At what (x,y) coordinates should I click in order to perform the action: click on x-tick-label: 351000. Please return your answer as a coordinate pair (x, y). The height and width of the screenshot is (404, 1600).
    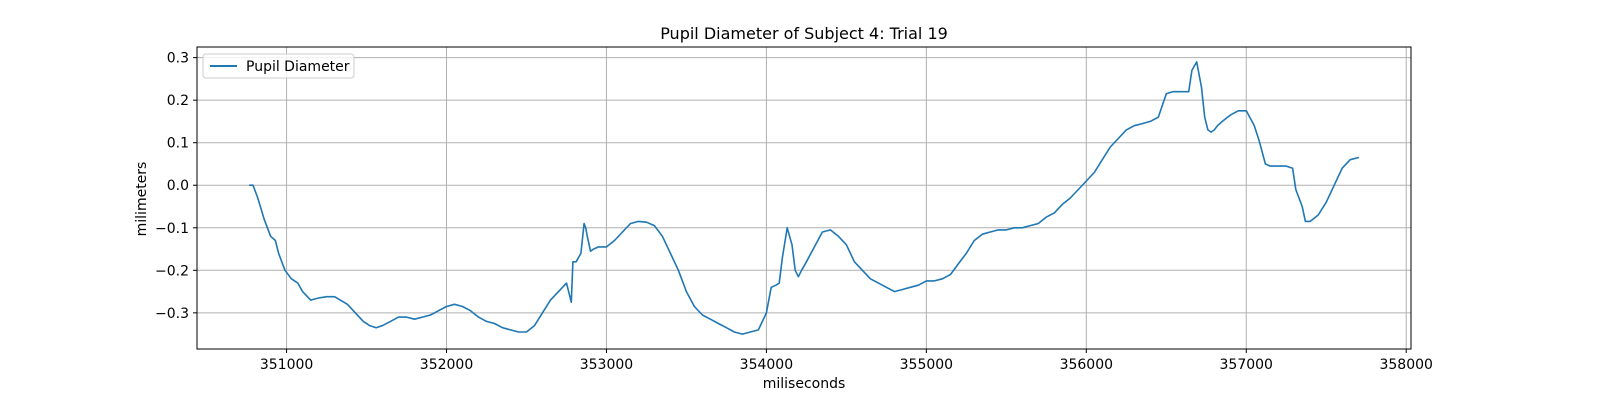
    Looking at the image, I should click on (286, 365).